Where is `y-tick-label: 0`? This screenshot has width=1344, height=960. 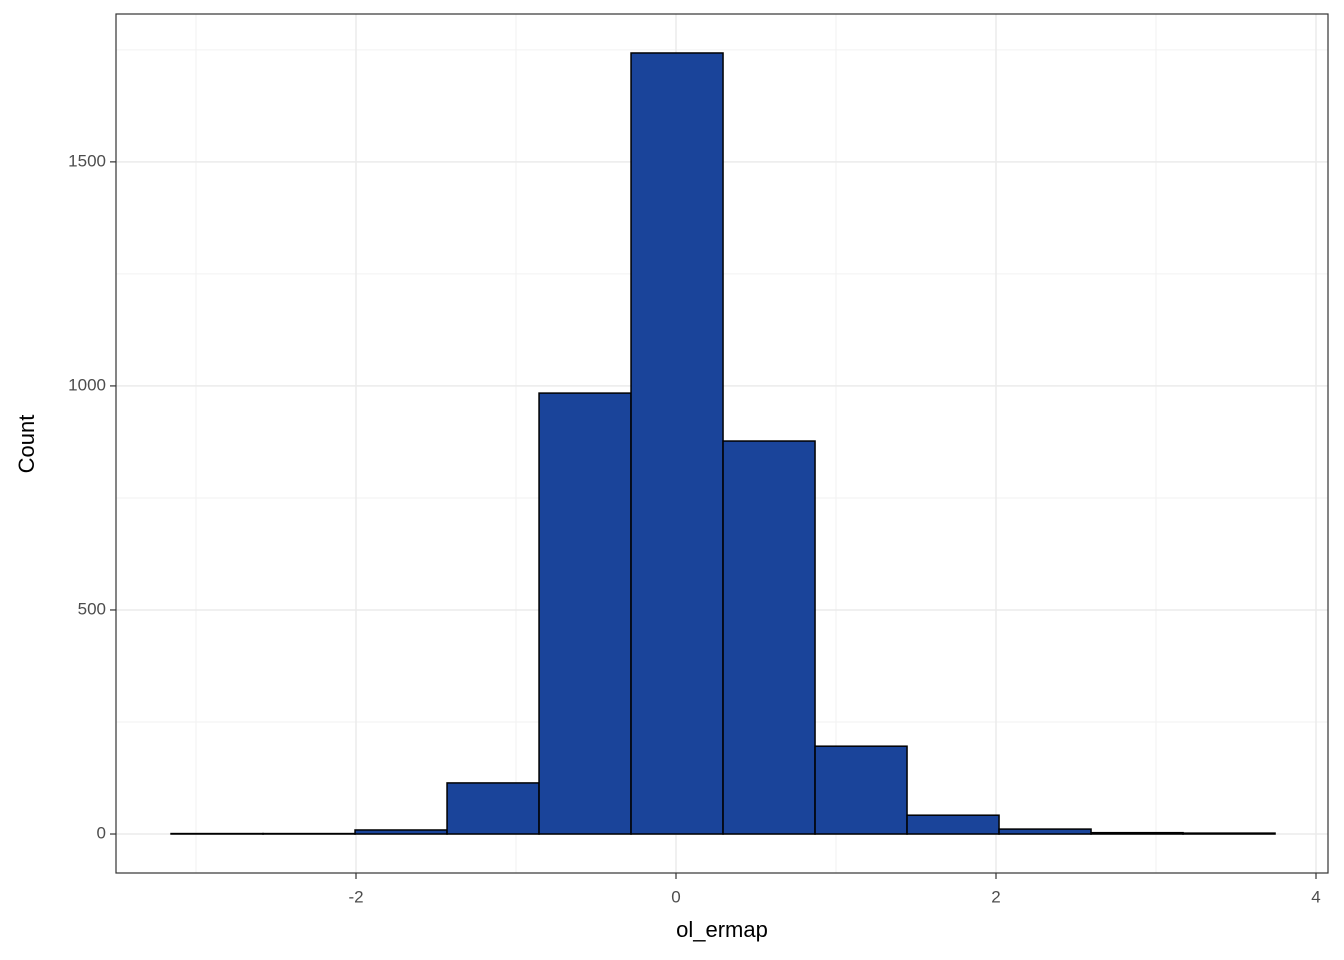 y-tick-label: 0 is located at coordinates (101, 833).